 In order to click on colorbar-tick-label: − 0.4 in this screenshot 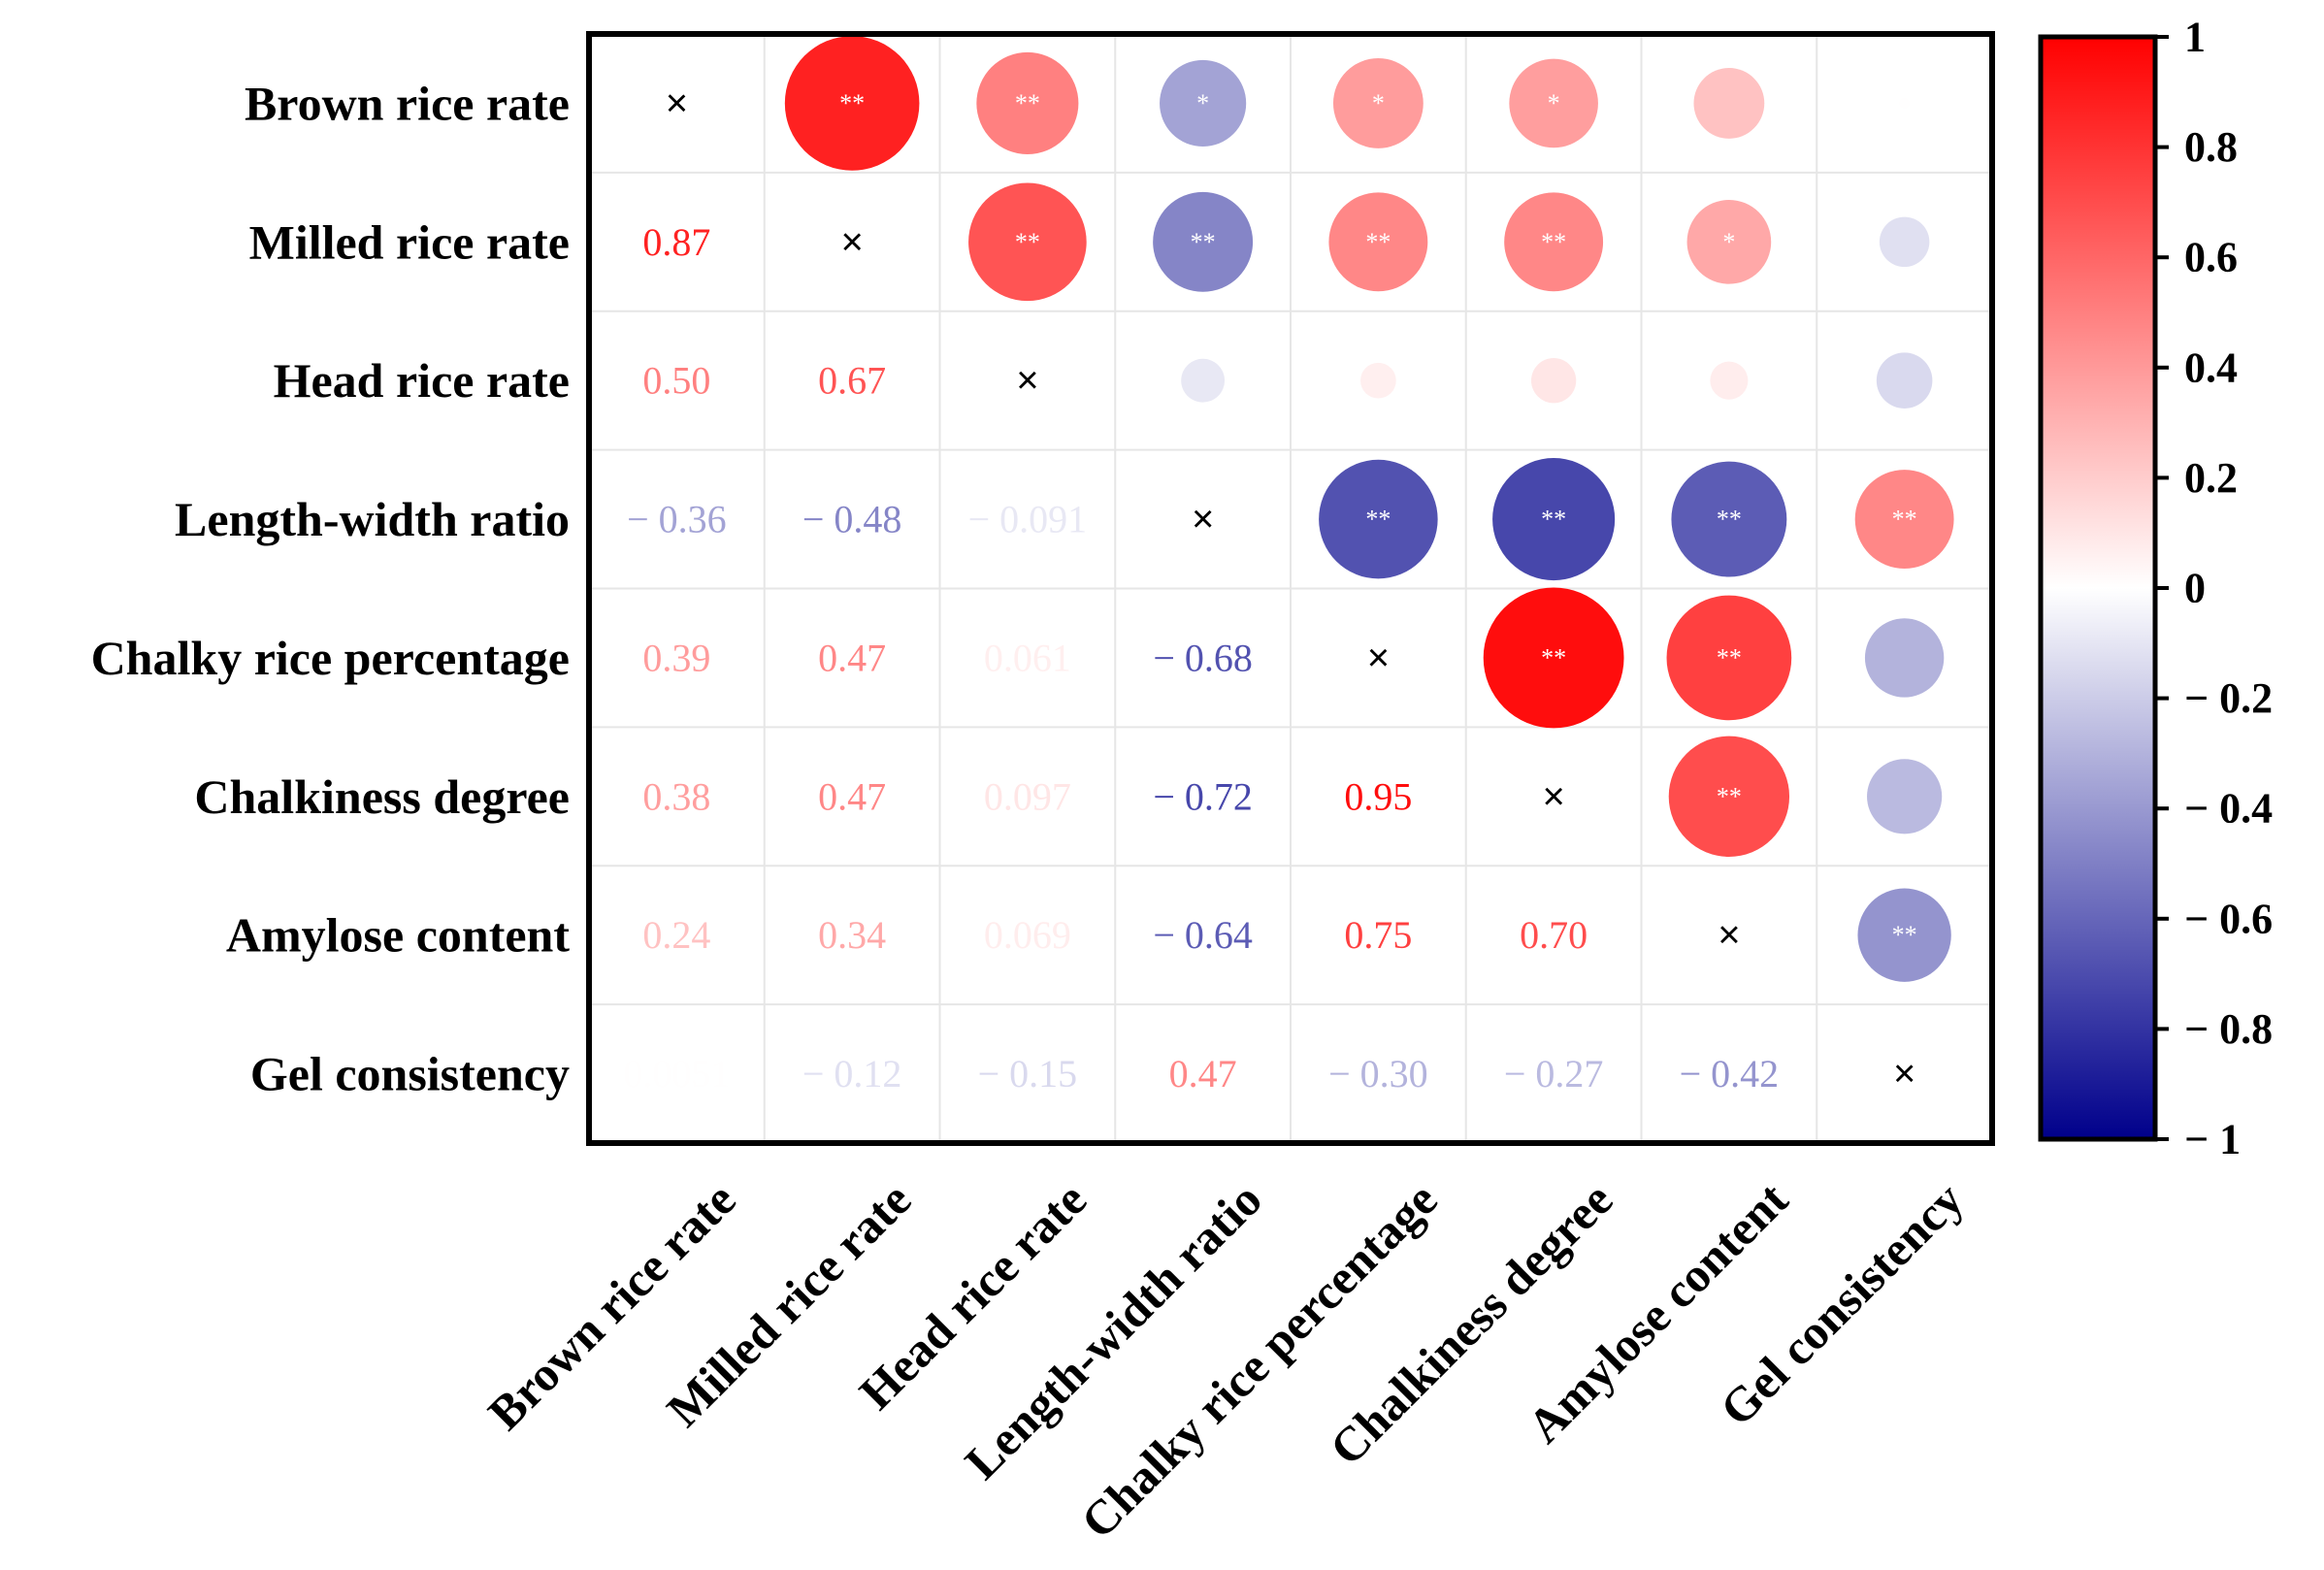, I will do `click(2228, 809)`.